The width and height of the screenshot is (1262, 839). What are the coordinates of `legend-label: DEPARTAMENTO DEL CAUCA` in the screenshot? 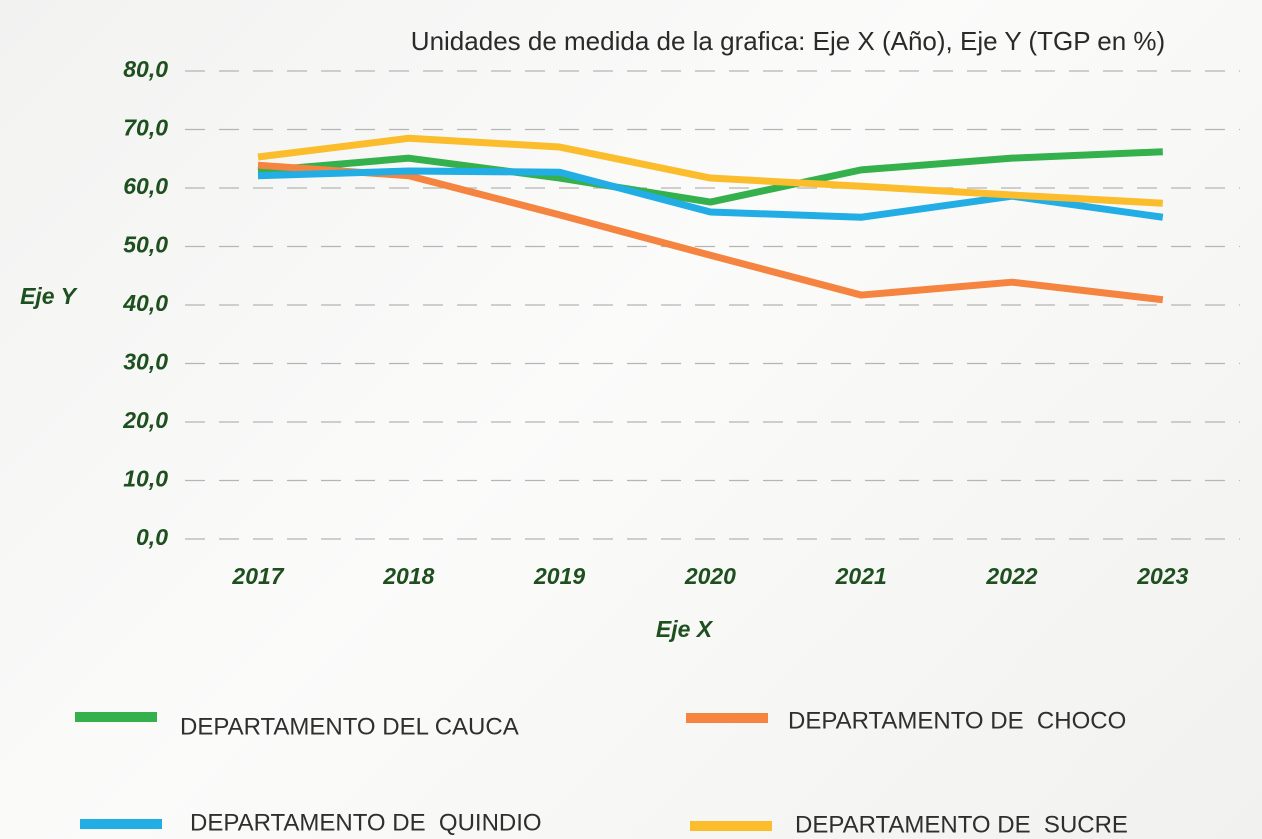 It's located at (349, 726).